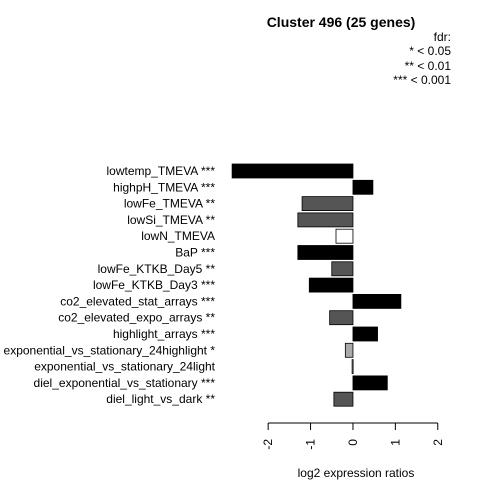 The width and height of the screenshot is (480, 495). I want to click on legend-entry: ** < 0.01, so click(428, 66).